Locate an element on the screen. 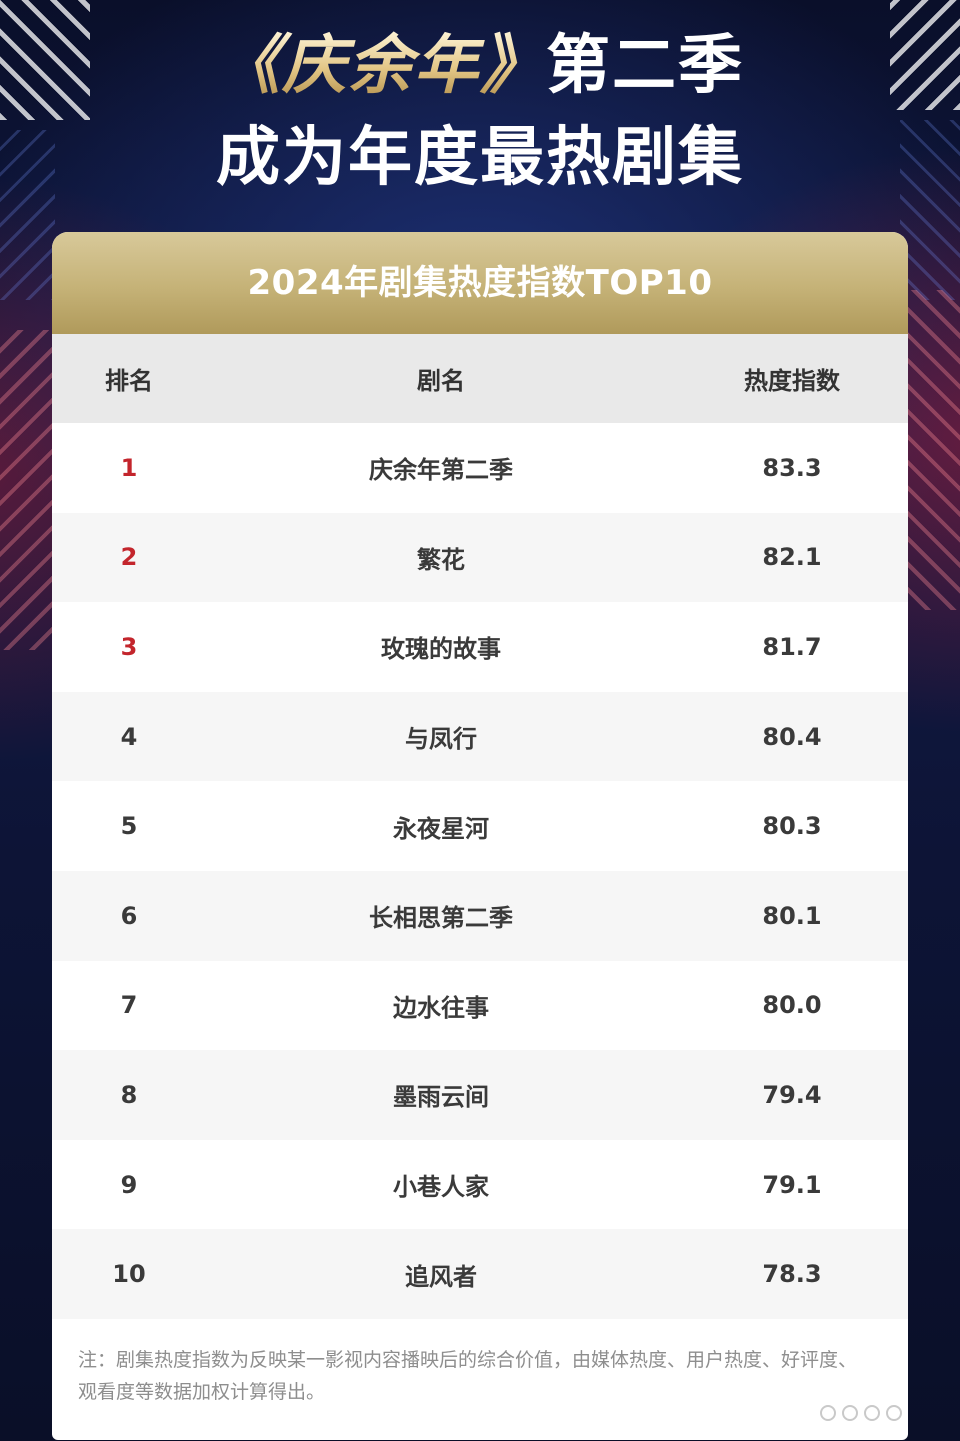 The height and width of the screenshot is (1441, 960). table-row: 4 与凤行 80.4 is located at coordinates (480, 736).